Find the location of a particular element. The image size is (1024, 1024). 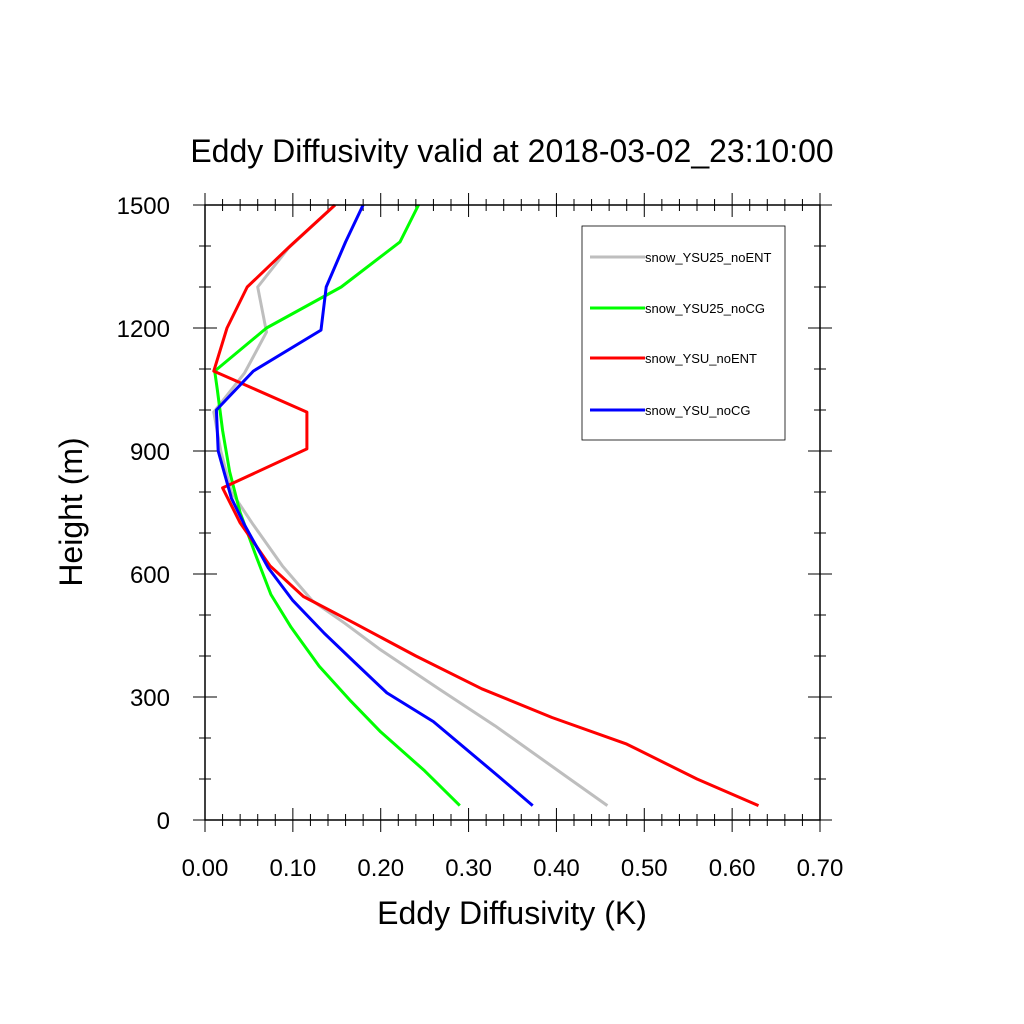

y-tick-label: 0 is located at coordinates (163, 821).